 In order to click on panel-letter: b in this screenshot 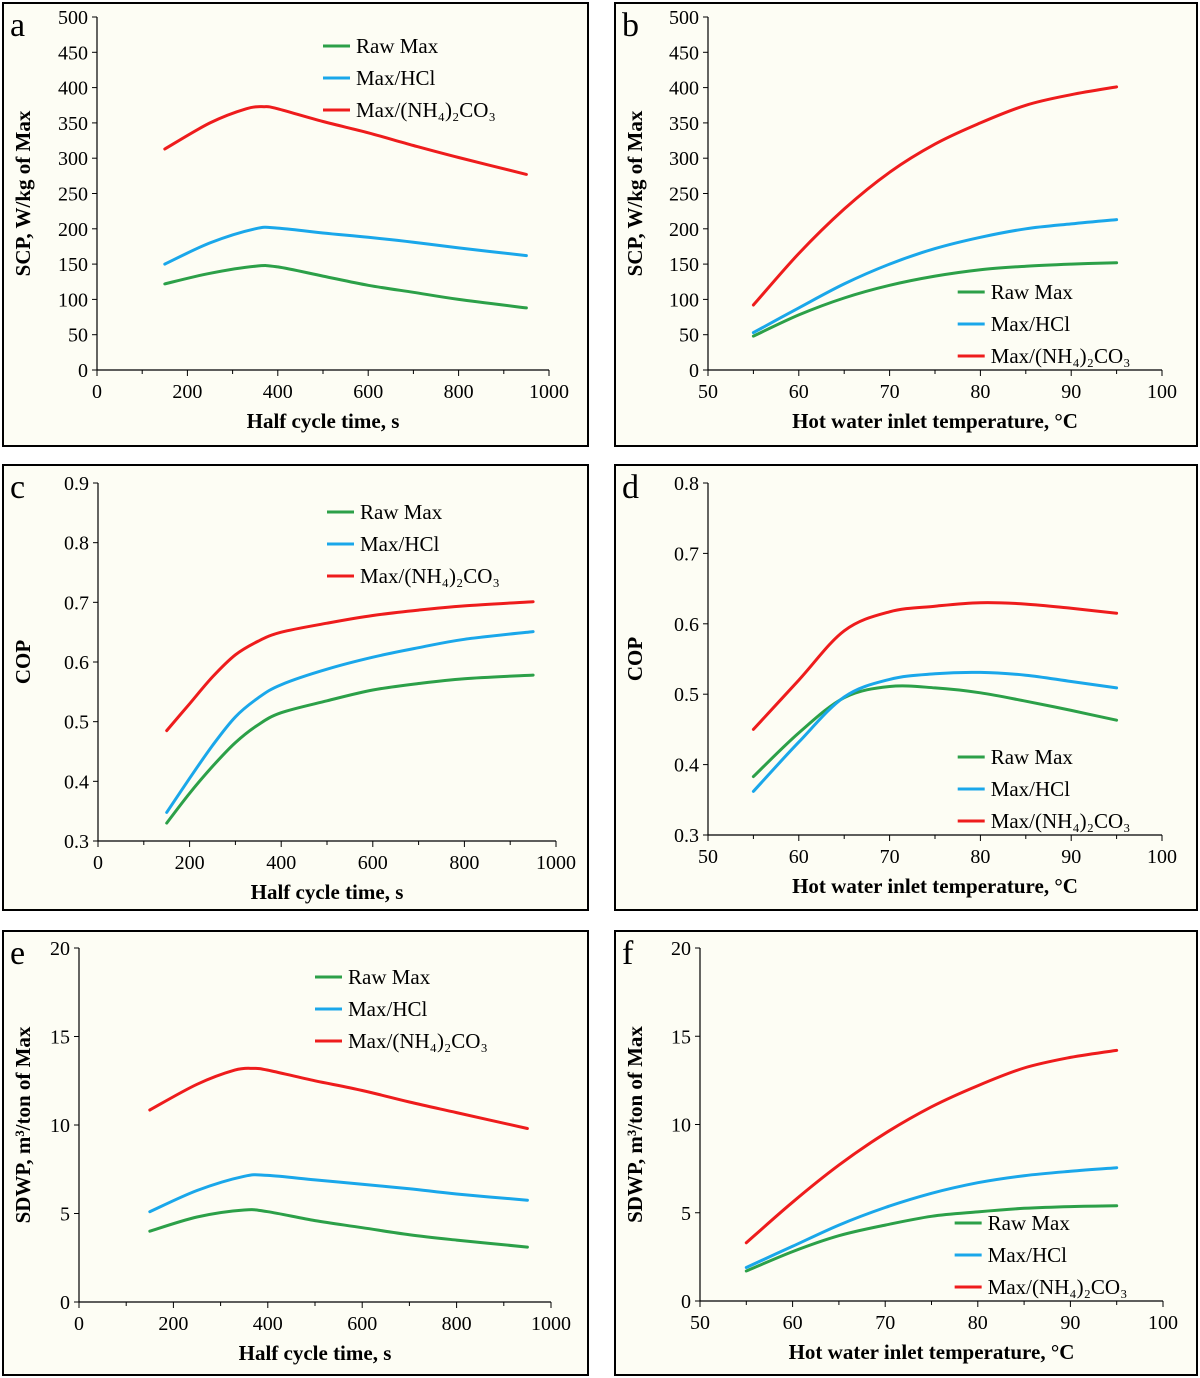, I will do `click(630, 25)`.